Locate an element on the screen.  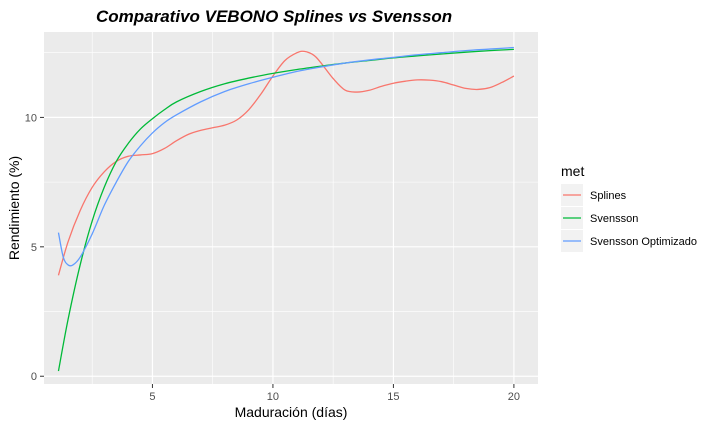
x-tick-label: 5 is located at coordinates (152, 397).